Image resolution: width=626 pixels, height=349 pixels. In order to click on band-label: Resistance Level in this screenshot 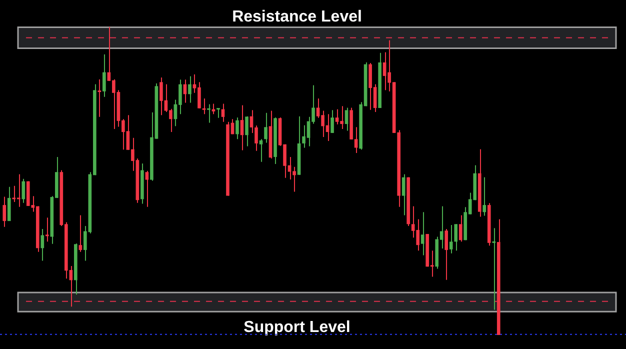, I will do `click(297, 17)`.